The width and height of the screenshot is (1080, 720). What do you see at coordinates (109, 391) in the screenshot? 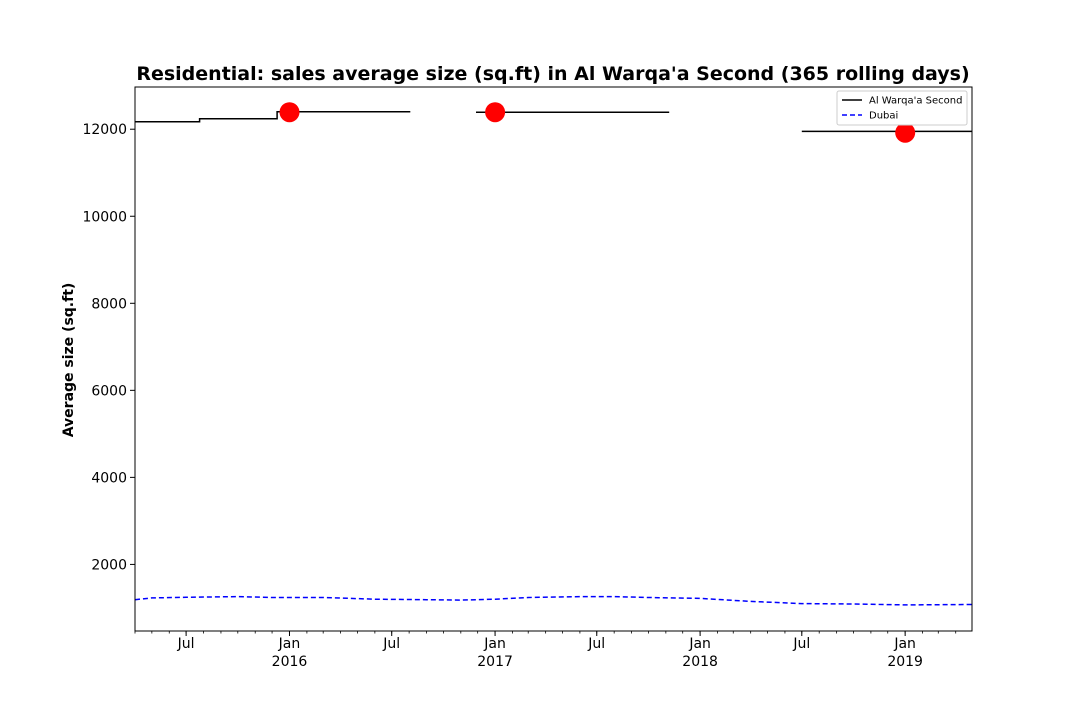
I see `y-tick-label: 6000` at bounding box center [109, 391].